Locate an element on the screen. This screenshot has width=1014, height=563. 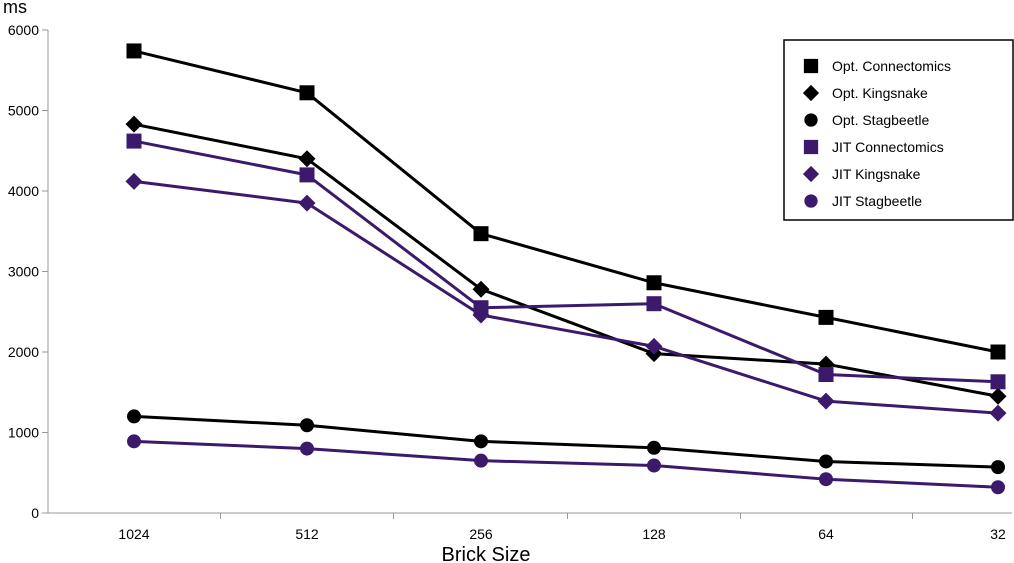
y-tick-label: 3000 is located at coordinates (23, 272).